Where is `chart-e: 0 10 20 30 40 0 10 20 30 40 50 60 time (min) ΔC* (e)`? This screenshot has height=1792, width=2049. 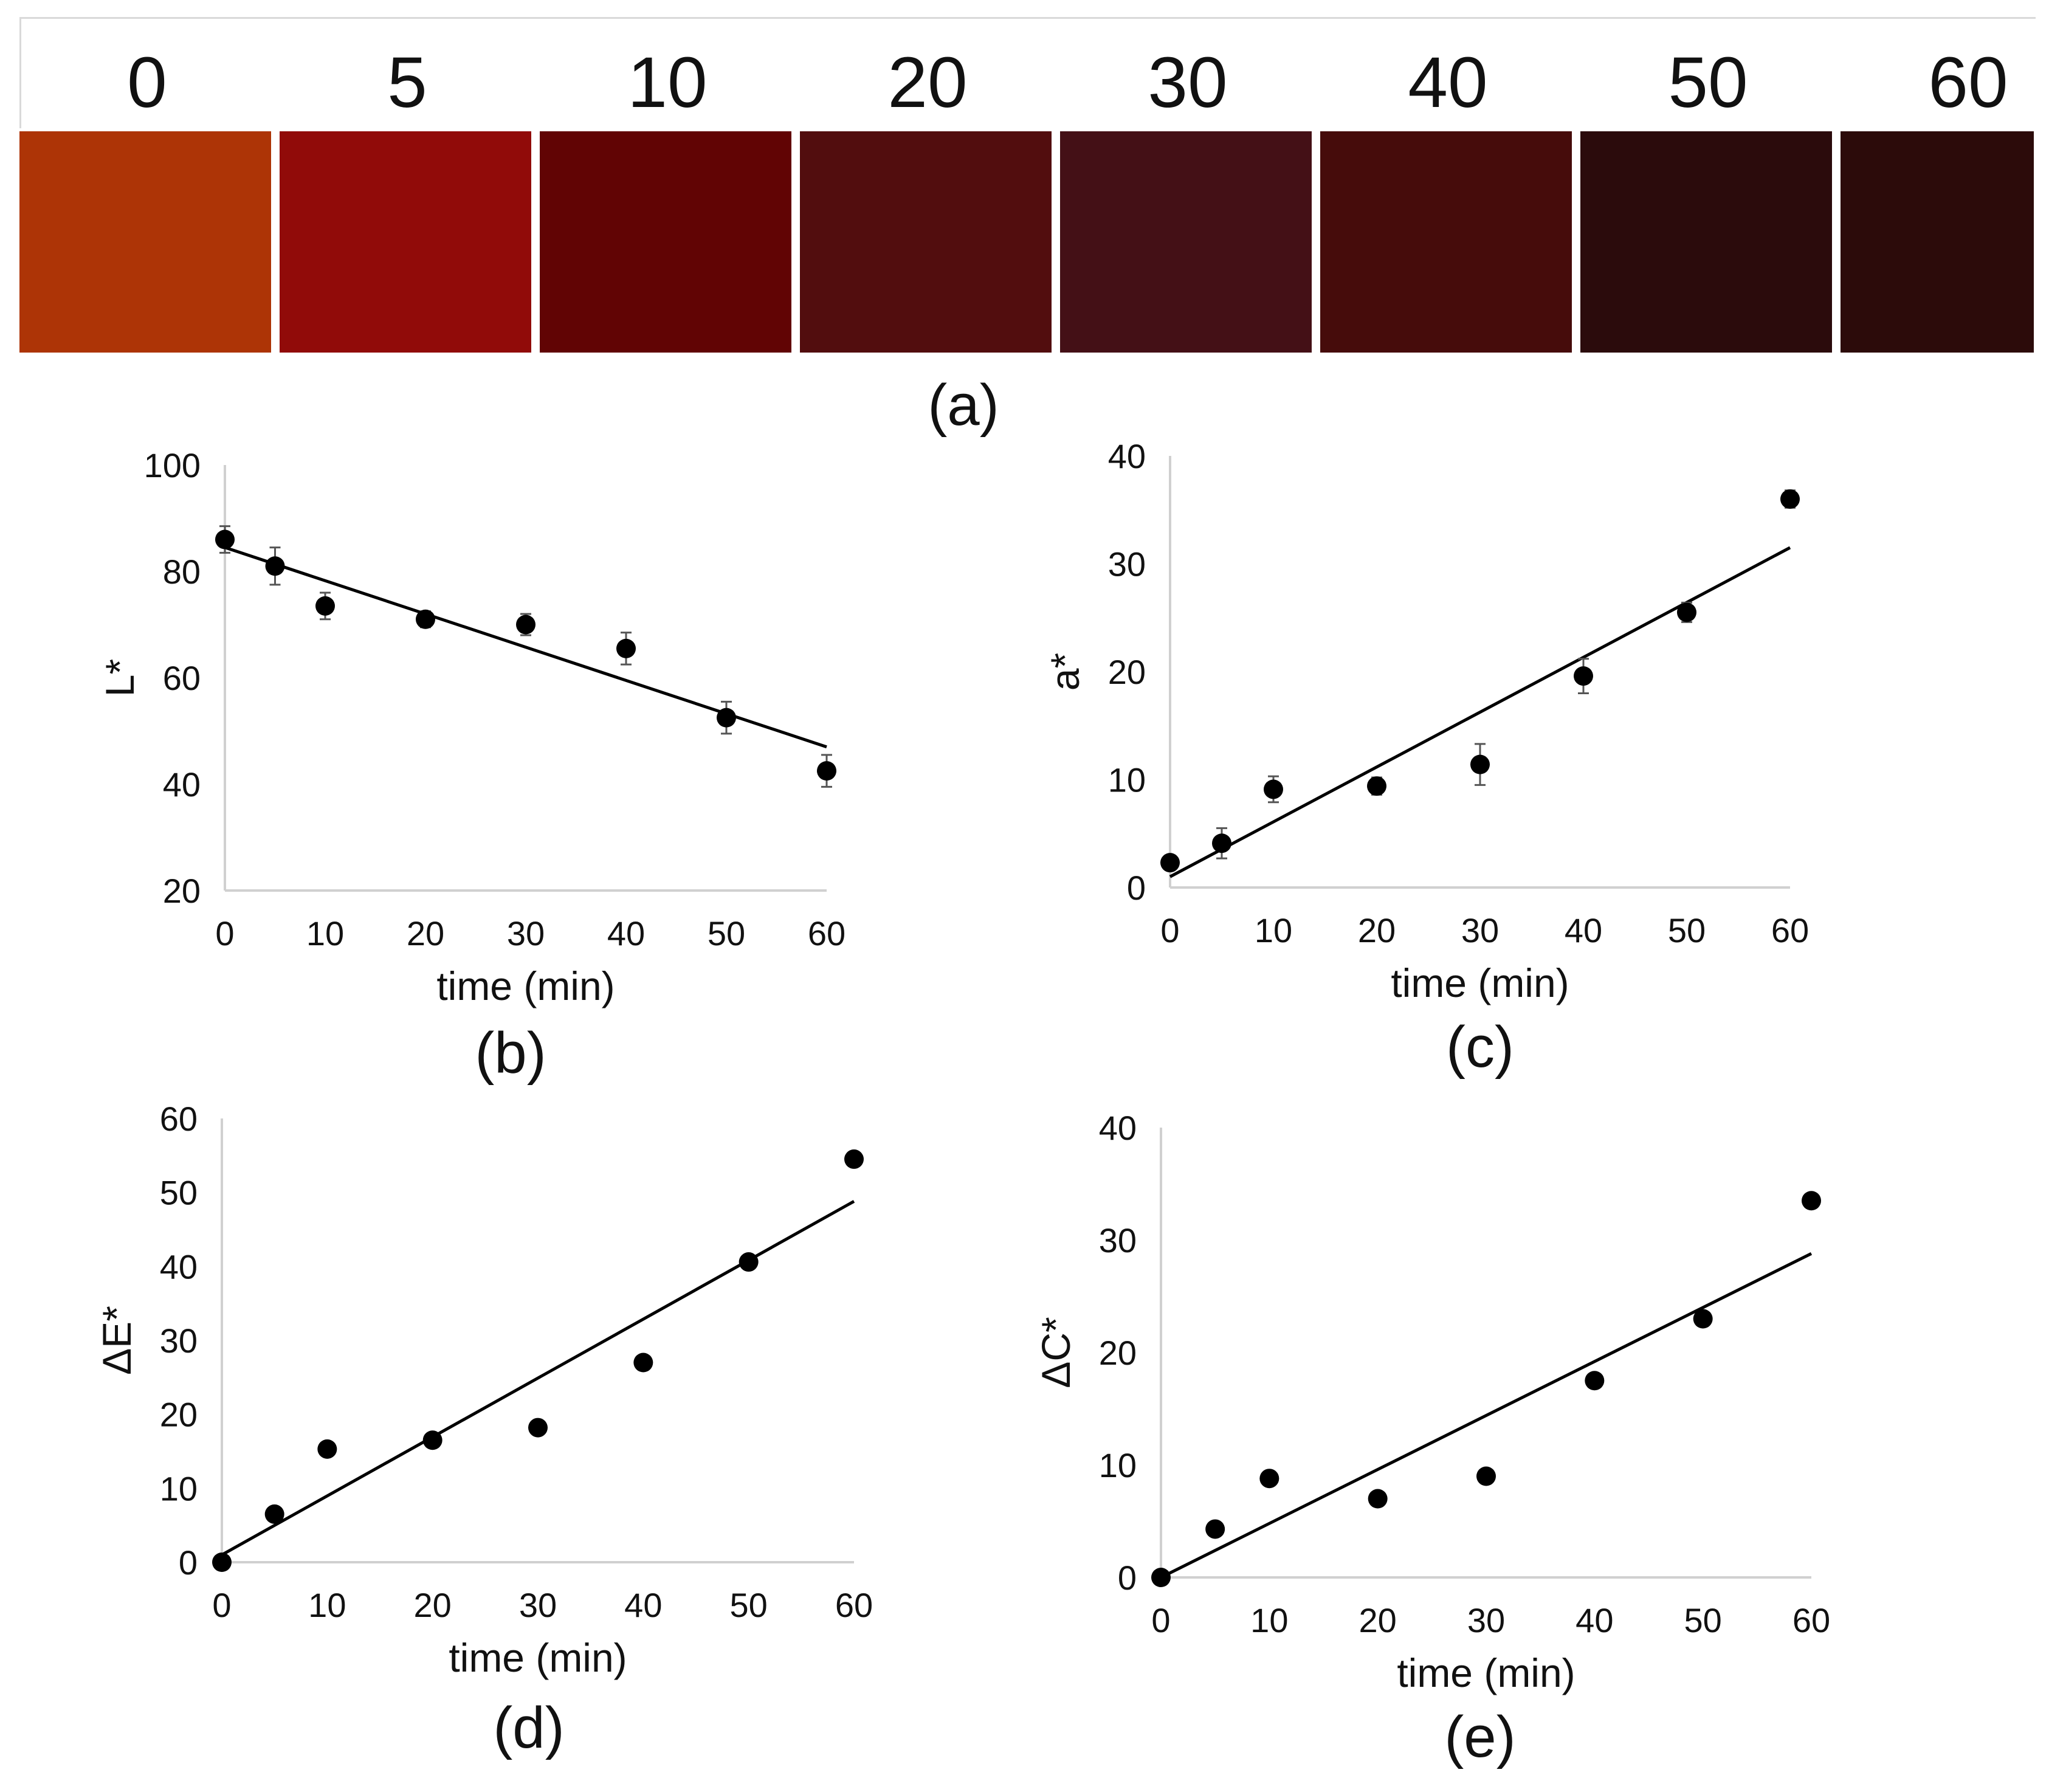 chart-e: 0 10 20 30 40 0 10 20 30 40 50 60 time (min) ΔC* (e) is located at coordinates (1431, 1439).